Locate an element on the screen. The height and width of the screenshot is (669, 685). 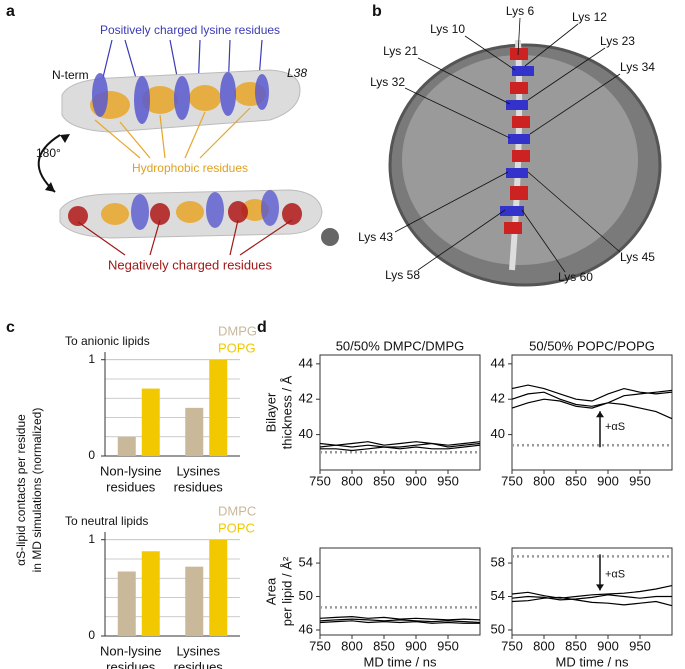
legend-entry: DMPC is located at coordinates (237, 510).